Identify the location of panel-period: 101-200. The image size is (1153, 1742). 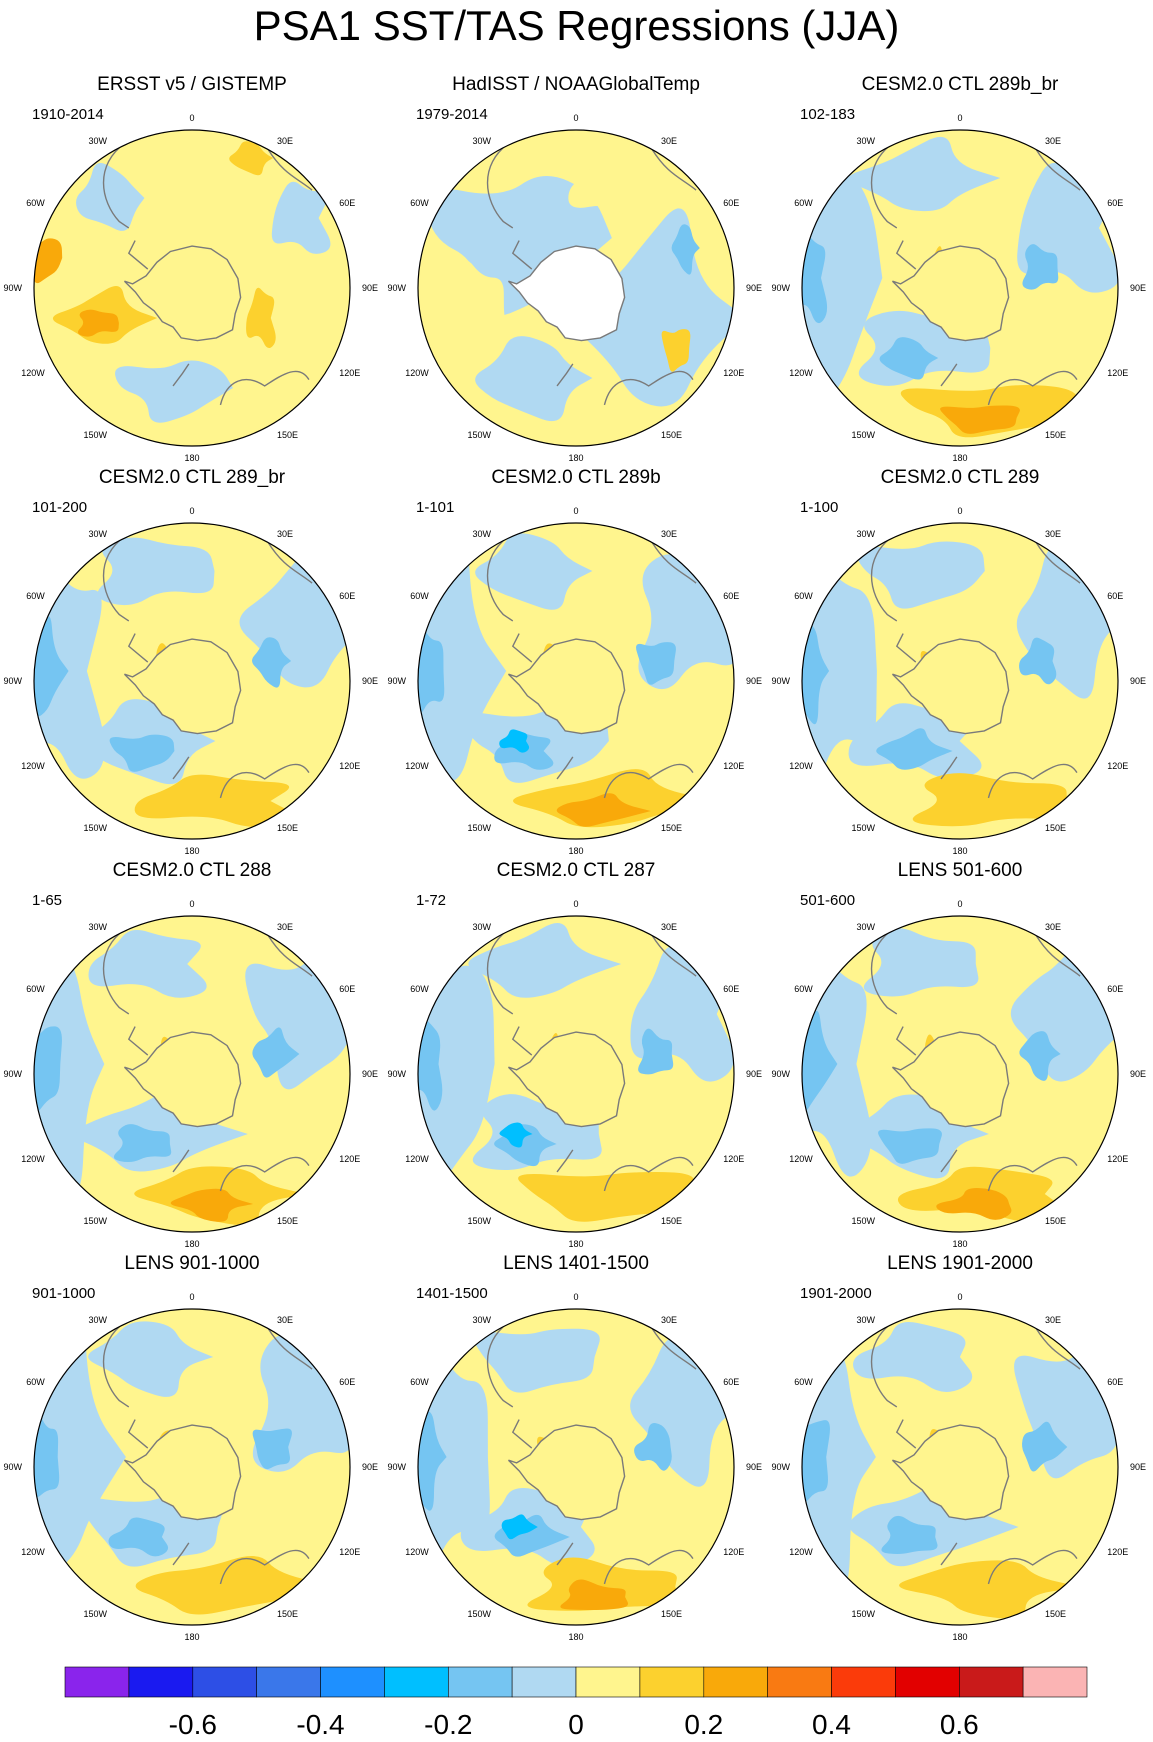
(60, 507).